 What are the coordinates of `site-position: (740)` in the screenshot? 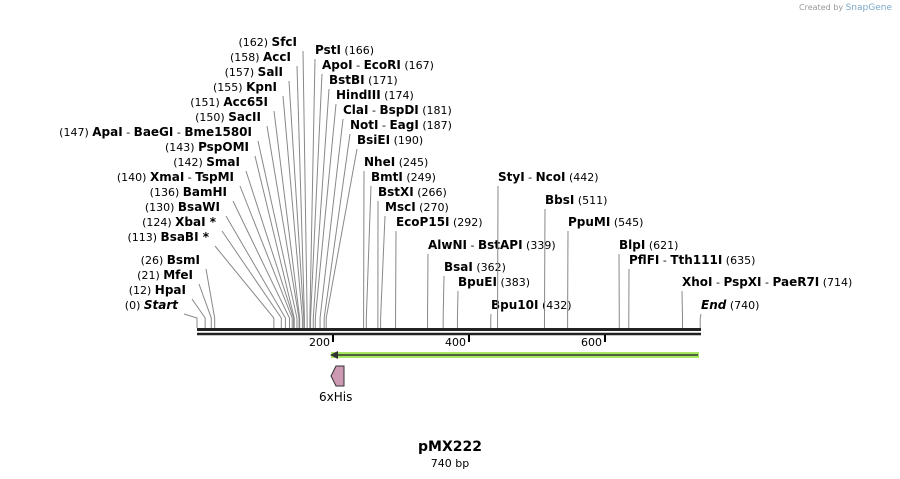 It's located at (742, 305).